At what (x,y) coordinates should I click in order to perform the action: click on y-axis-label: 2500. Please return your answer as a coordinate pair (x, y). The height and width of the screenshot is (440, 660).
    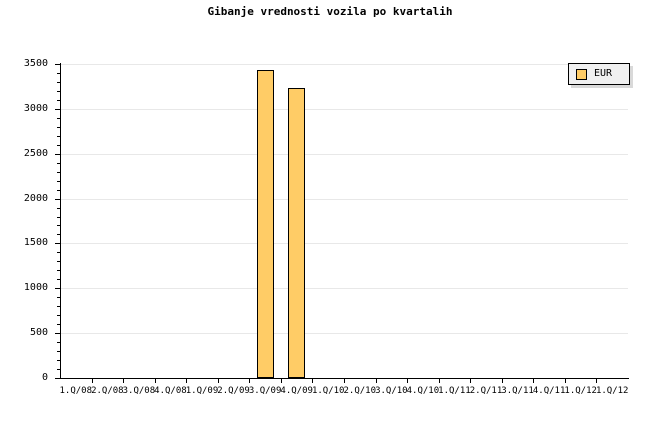
    Looking at the image, I should click on (35, 153).